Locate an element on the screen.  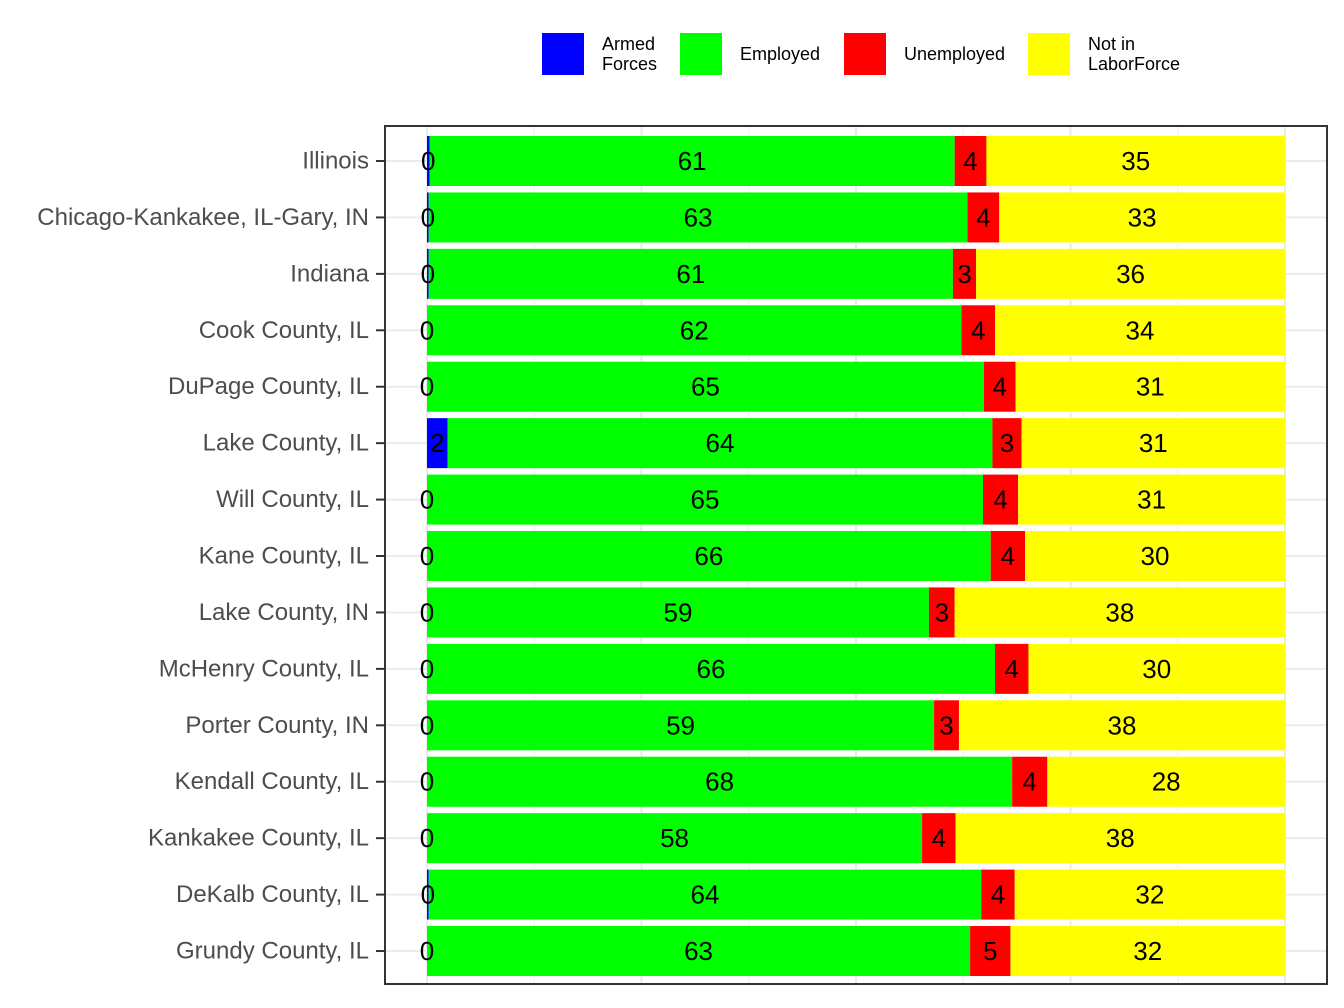
y-tick-label: Illinois is located at coordinates (335, 161).